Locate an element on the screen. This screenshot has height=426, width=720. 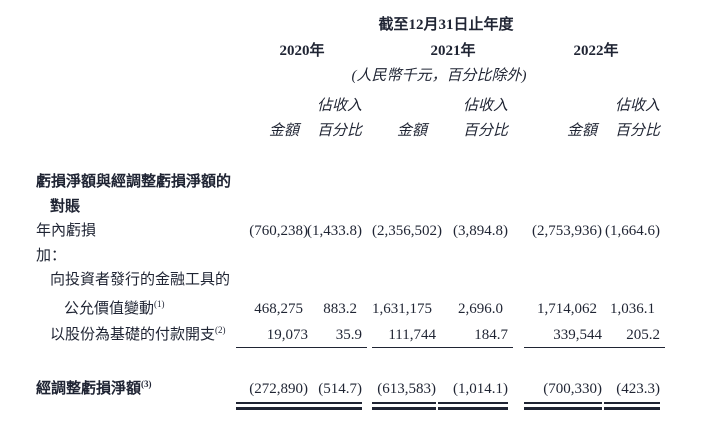
year-header-2022: 2022年 is located at coordinates (596, 51).